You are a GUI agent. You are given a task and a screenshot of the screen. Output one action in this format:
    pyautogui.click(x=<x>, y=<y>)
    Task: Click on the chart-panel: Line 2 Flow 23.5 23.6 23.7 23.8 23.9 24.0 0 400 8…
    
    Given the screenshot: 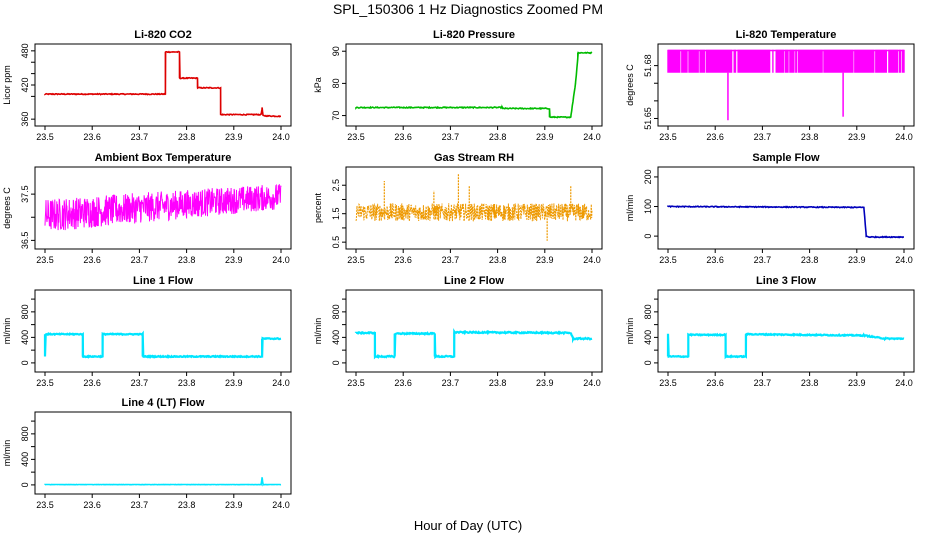 What is the action you would take?
    pyautogui.click(x=458, y=331)
    